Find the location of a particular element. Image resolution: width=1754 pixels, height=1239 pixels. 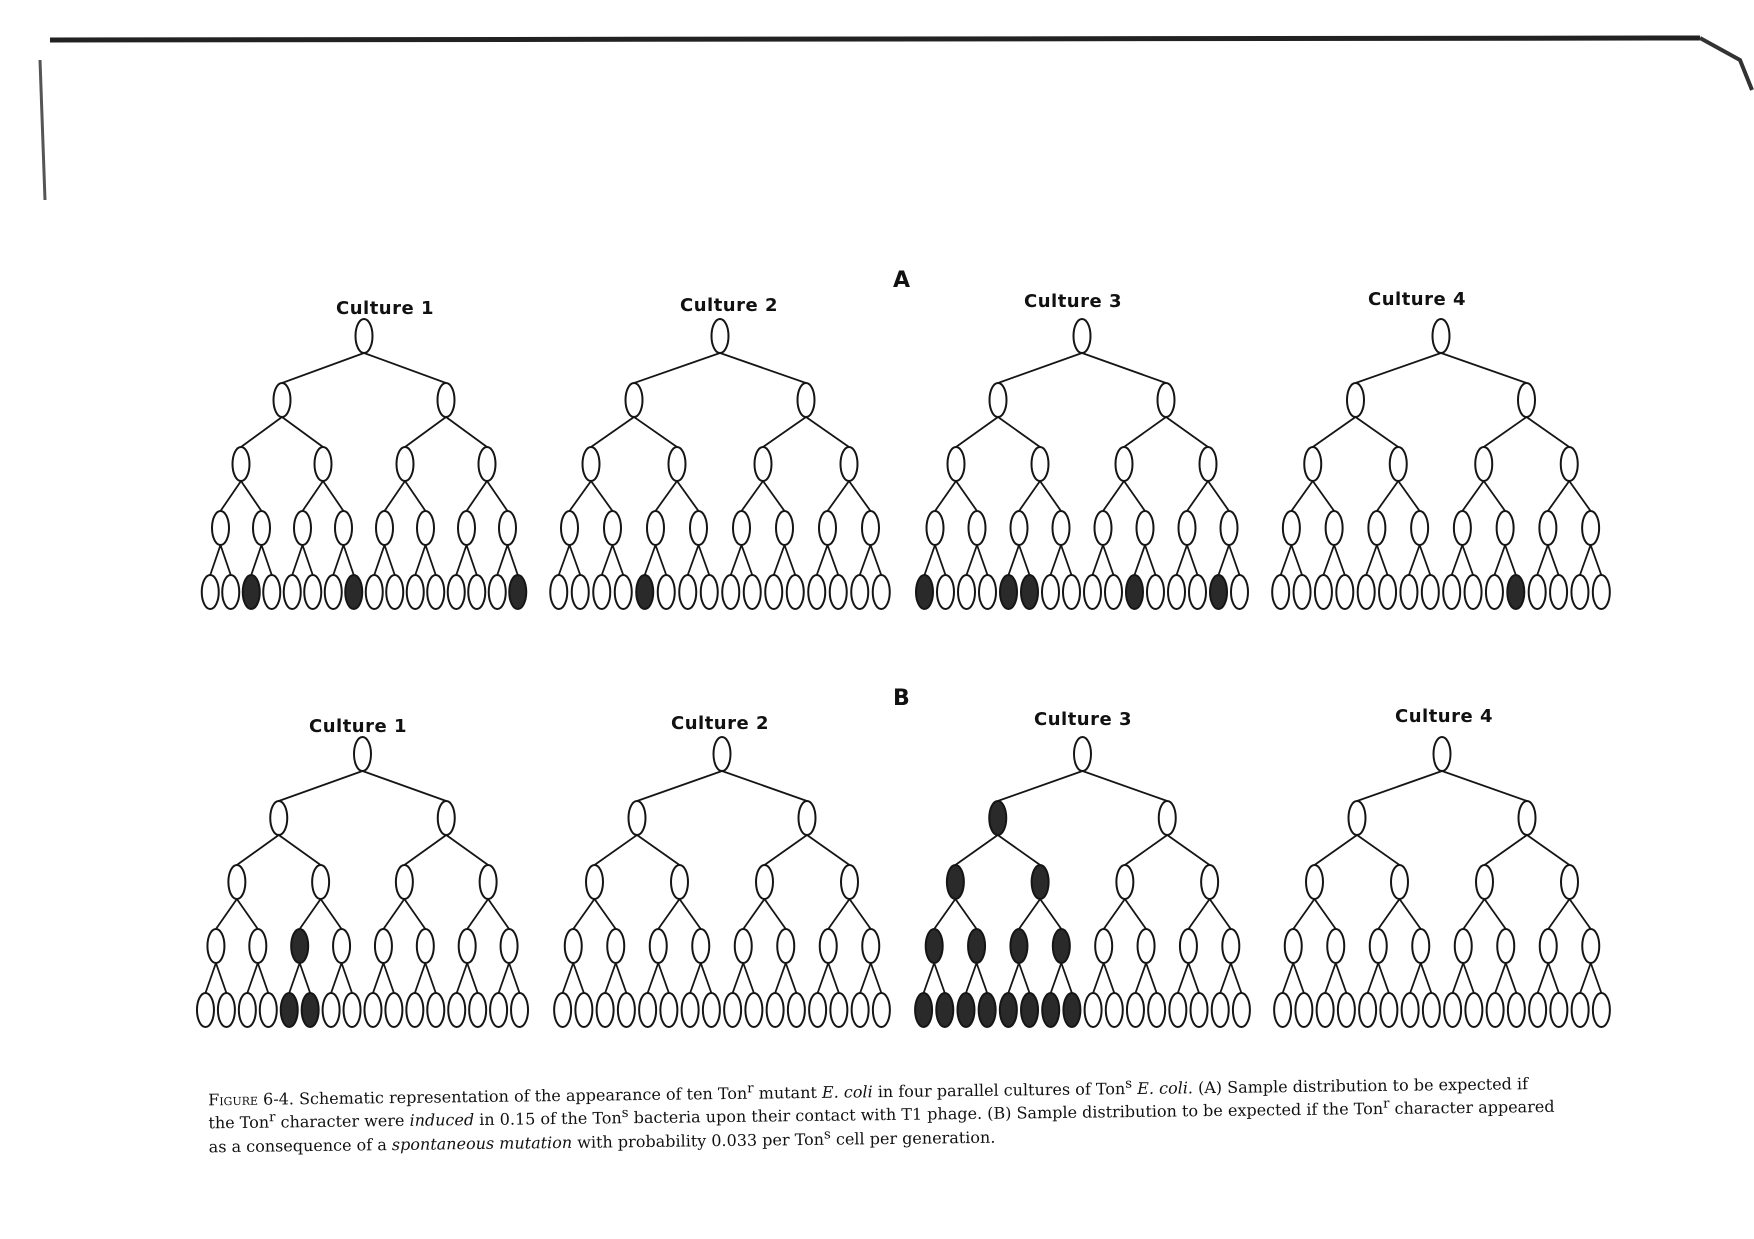

panel-a-culture-4-tree is located at coordinates (1441, 464).